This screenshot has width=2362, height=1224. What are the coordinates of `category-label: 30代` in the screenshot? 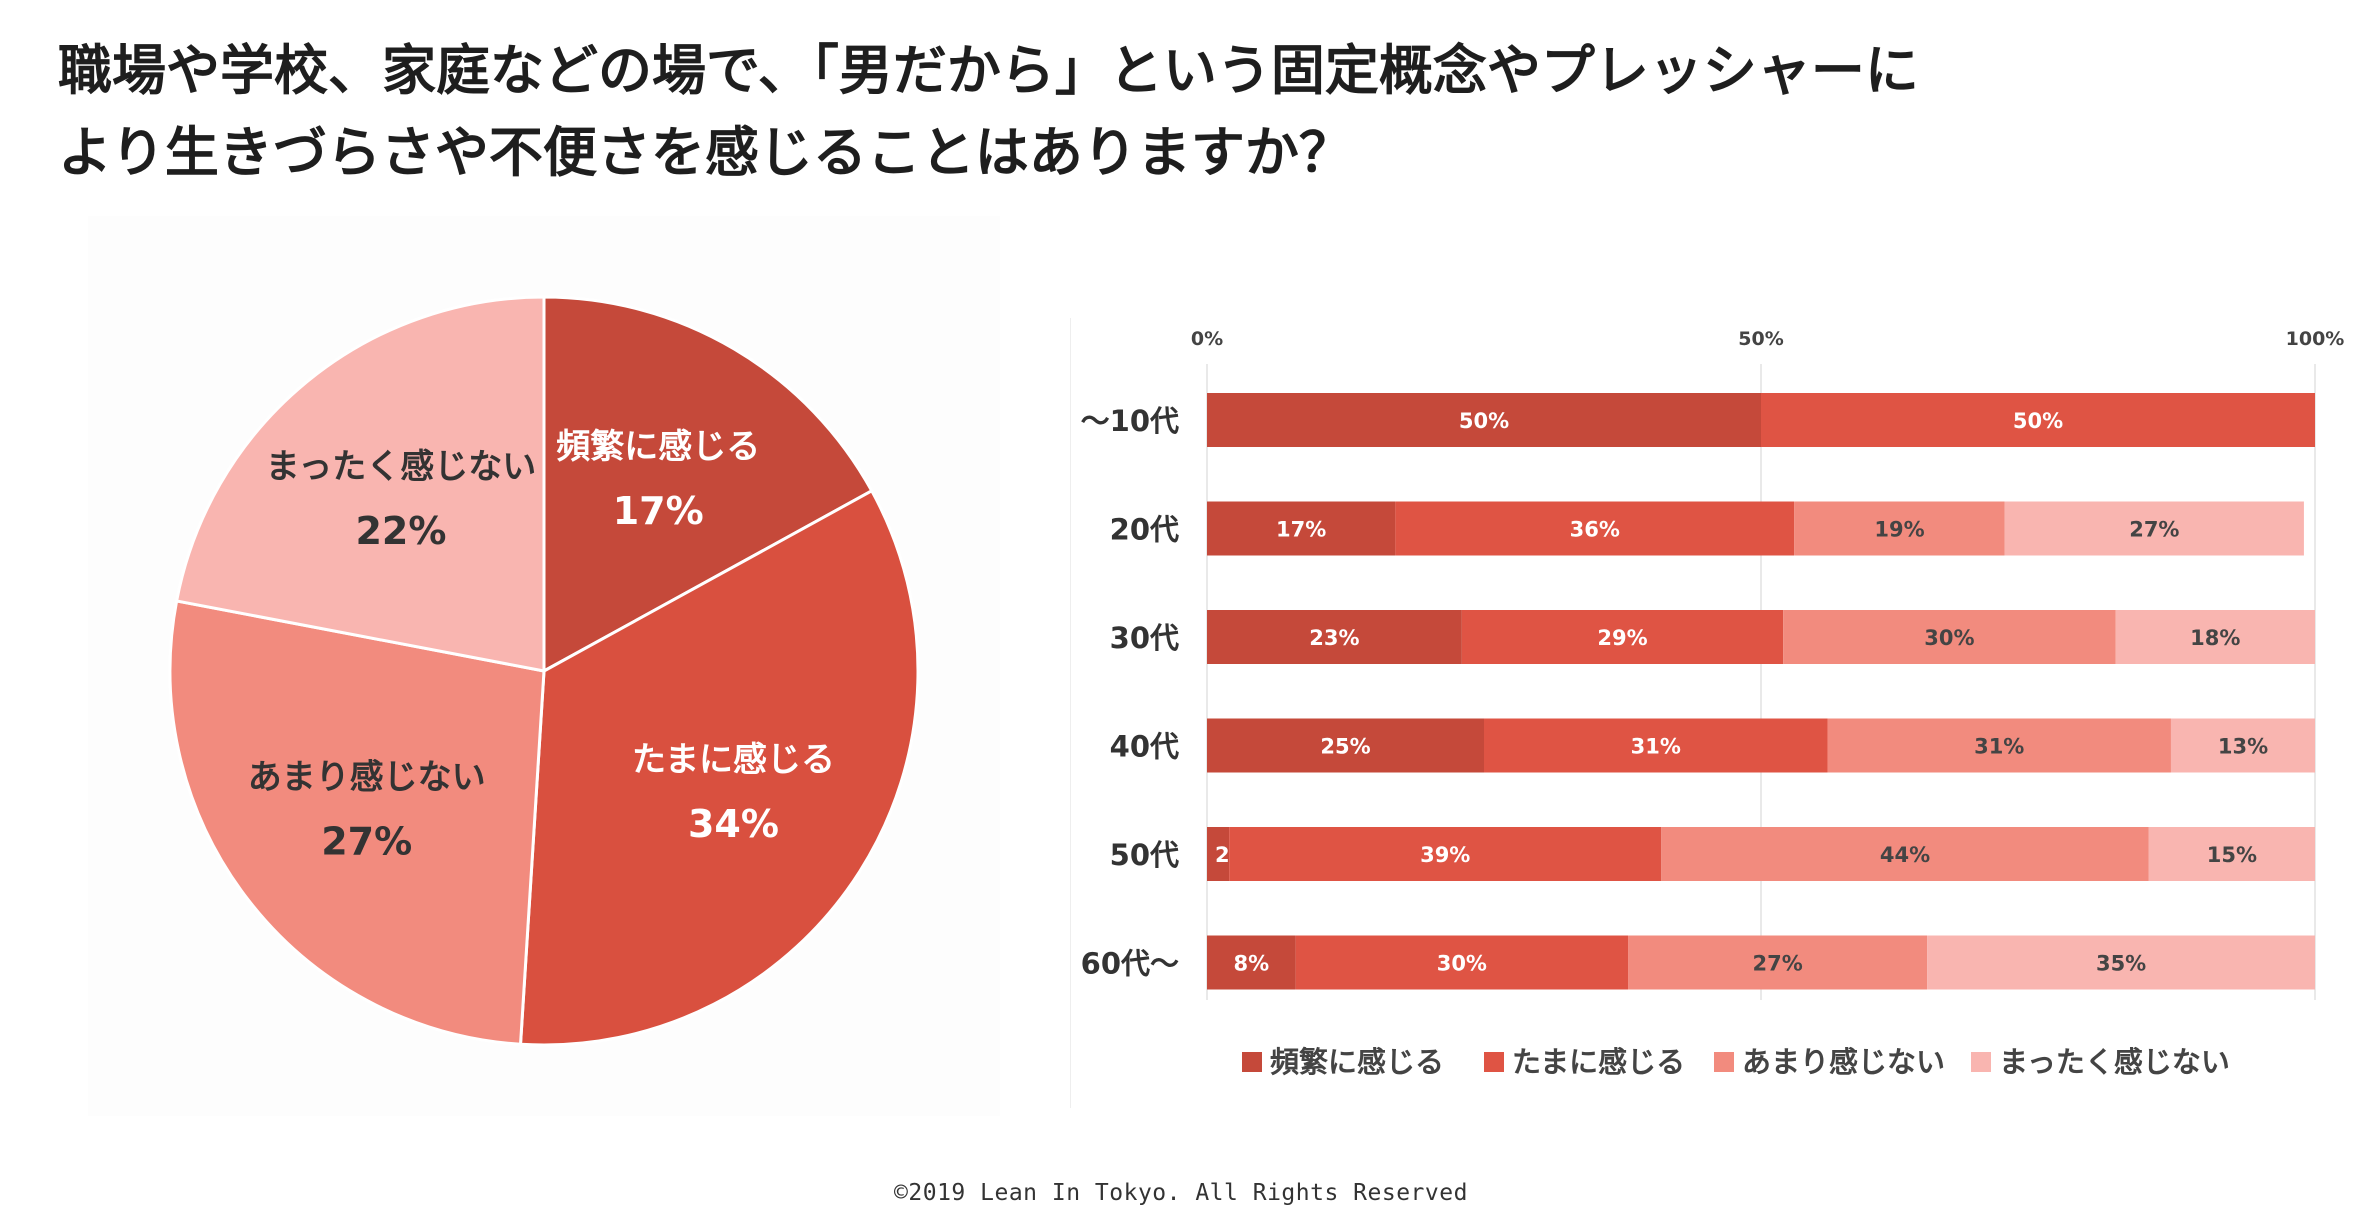 It's located at (1144, 638).